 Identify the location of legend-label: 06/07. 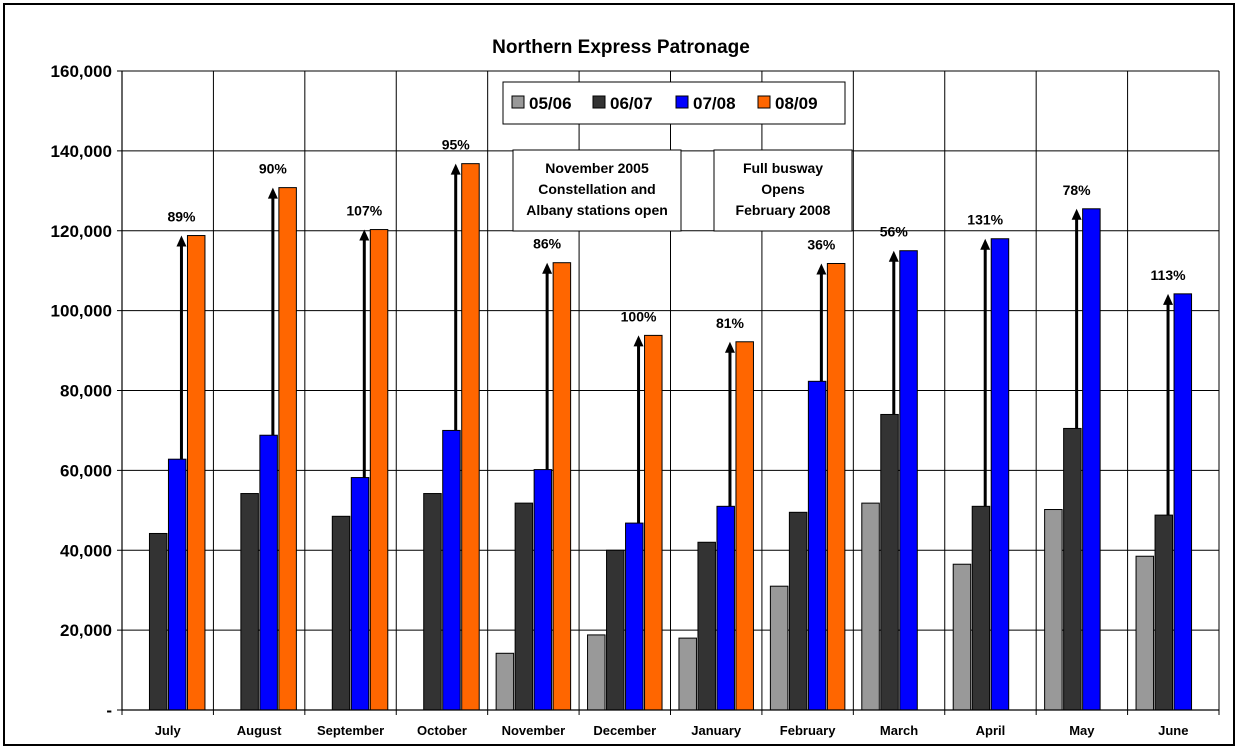
(631, 103).